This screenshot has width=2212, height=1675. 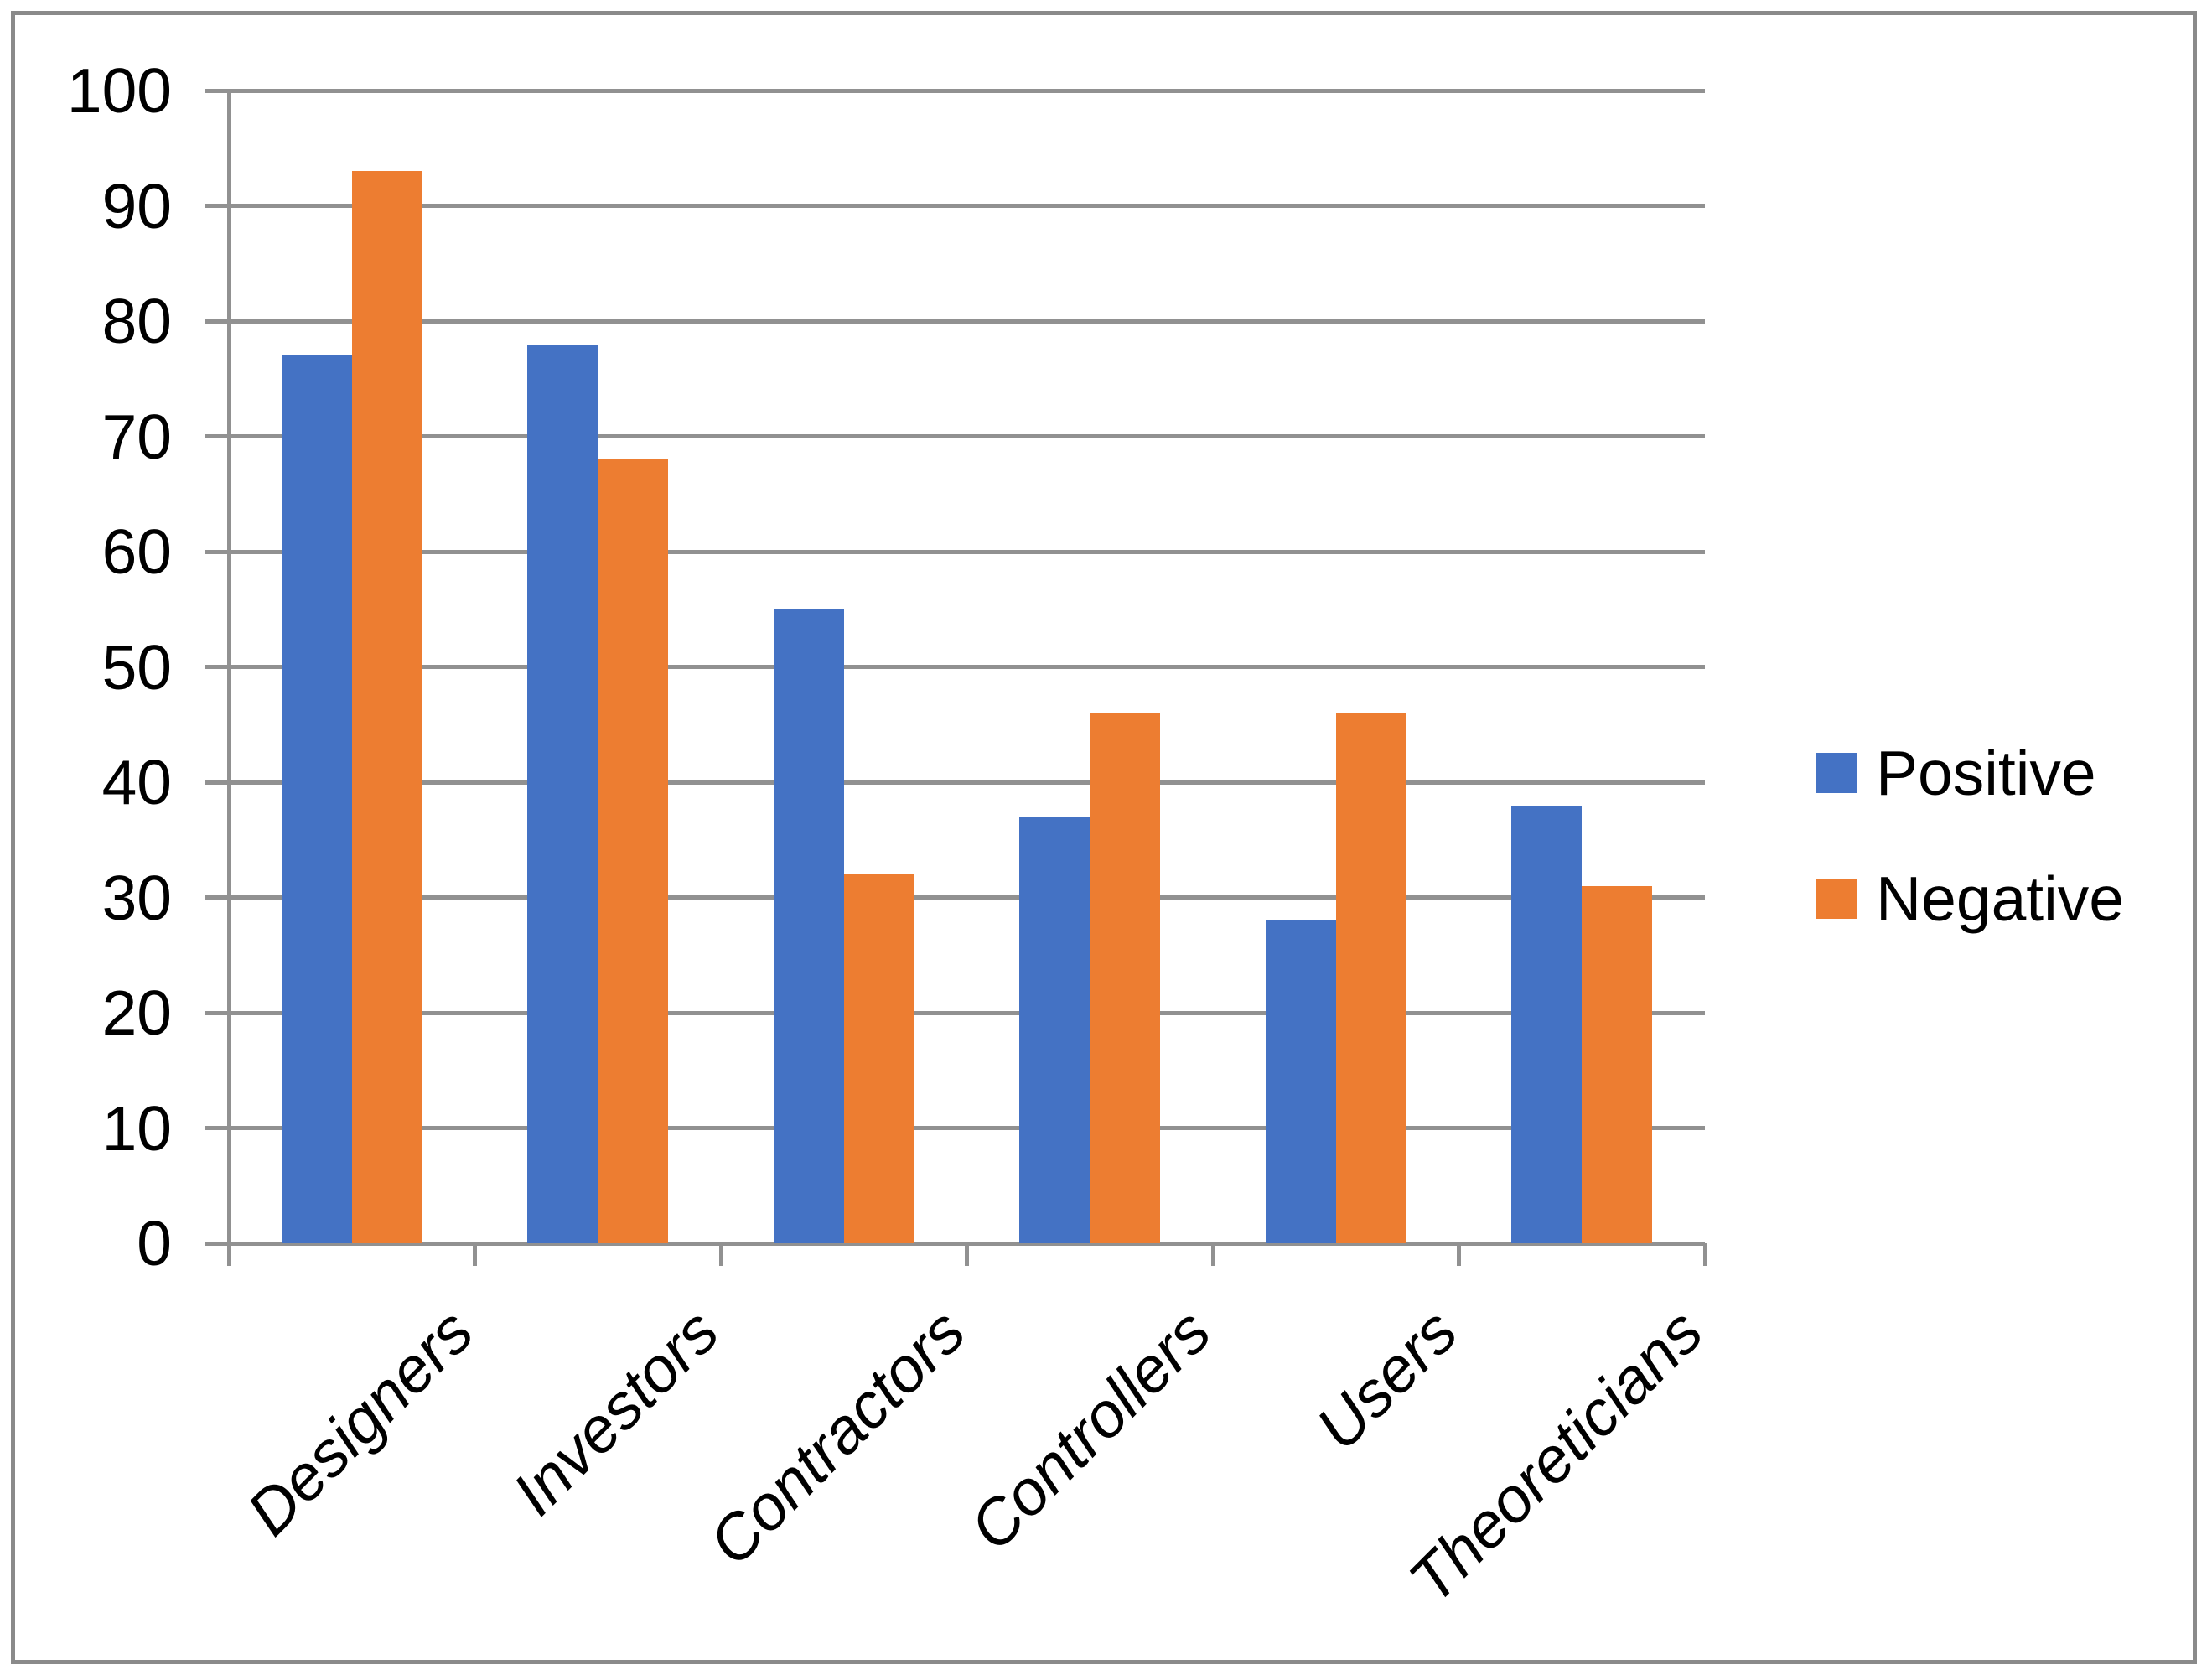 I want to click on y-axis-label: 100, so click(x=119, y=90).